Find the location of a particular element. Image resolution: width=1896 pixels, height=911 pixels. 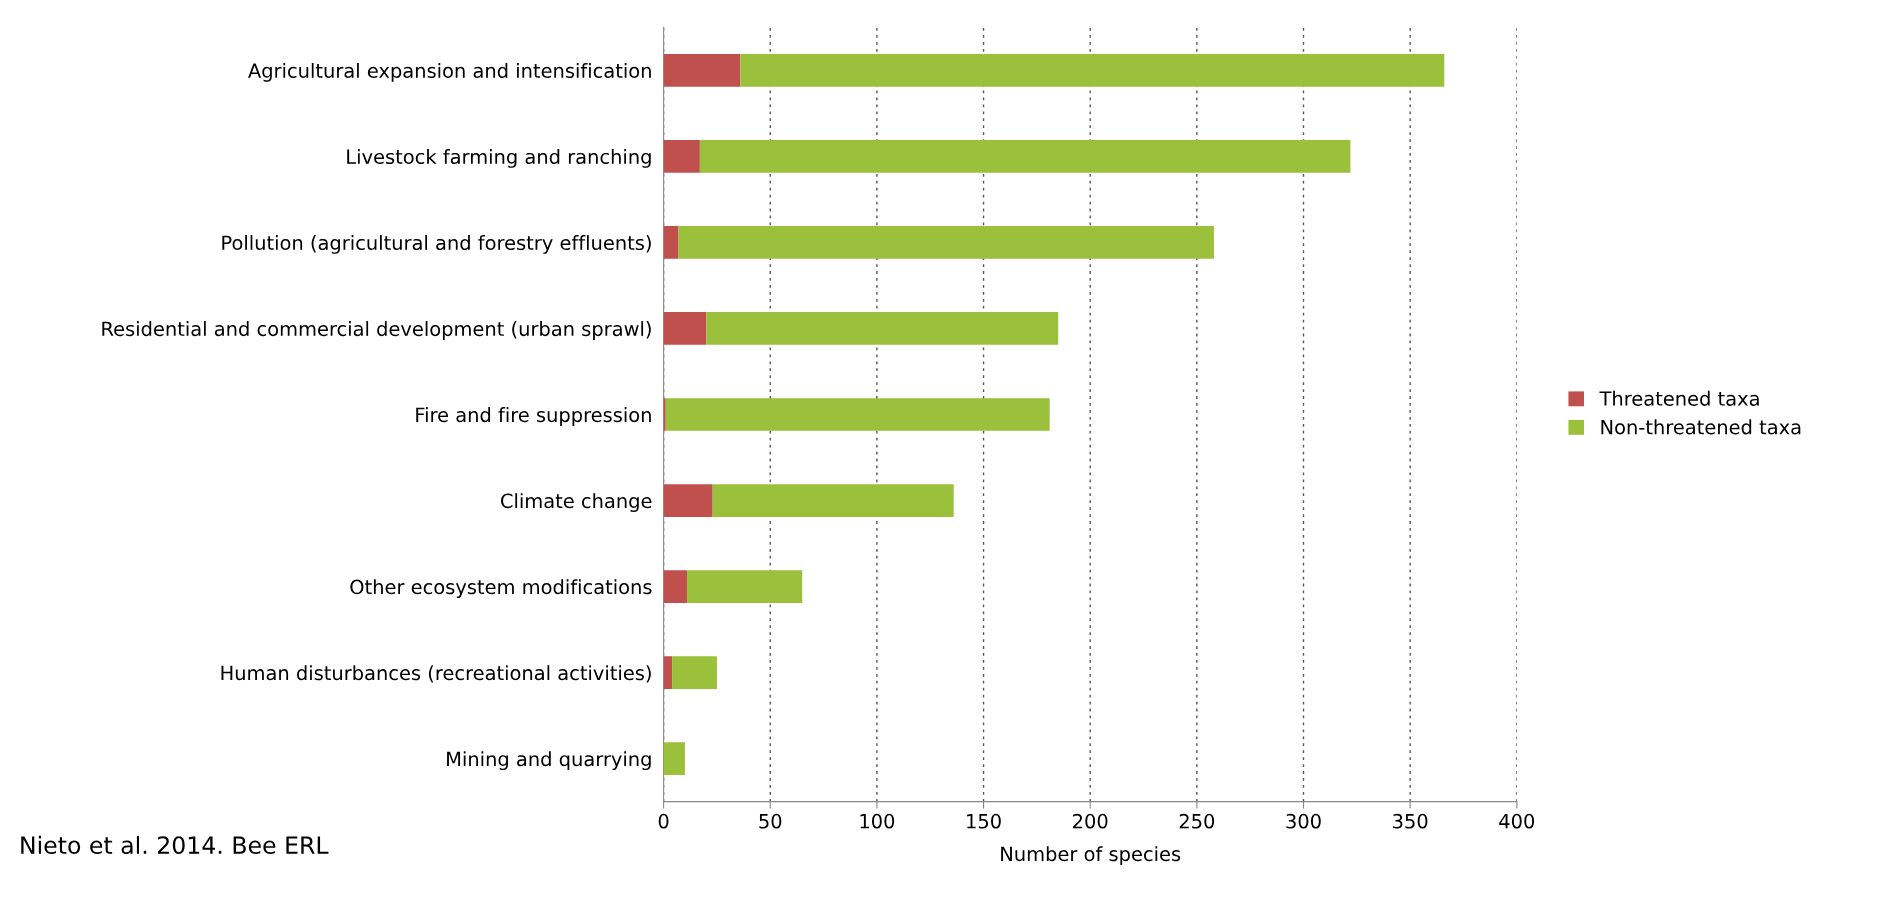

legend-label: Threatened taxa is located at coordinates (1679, 398).